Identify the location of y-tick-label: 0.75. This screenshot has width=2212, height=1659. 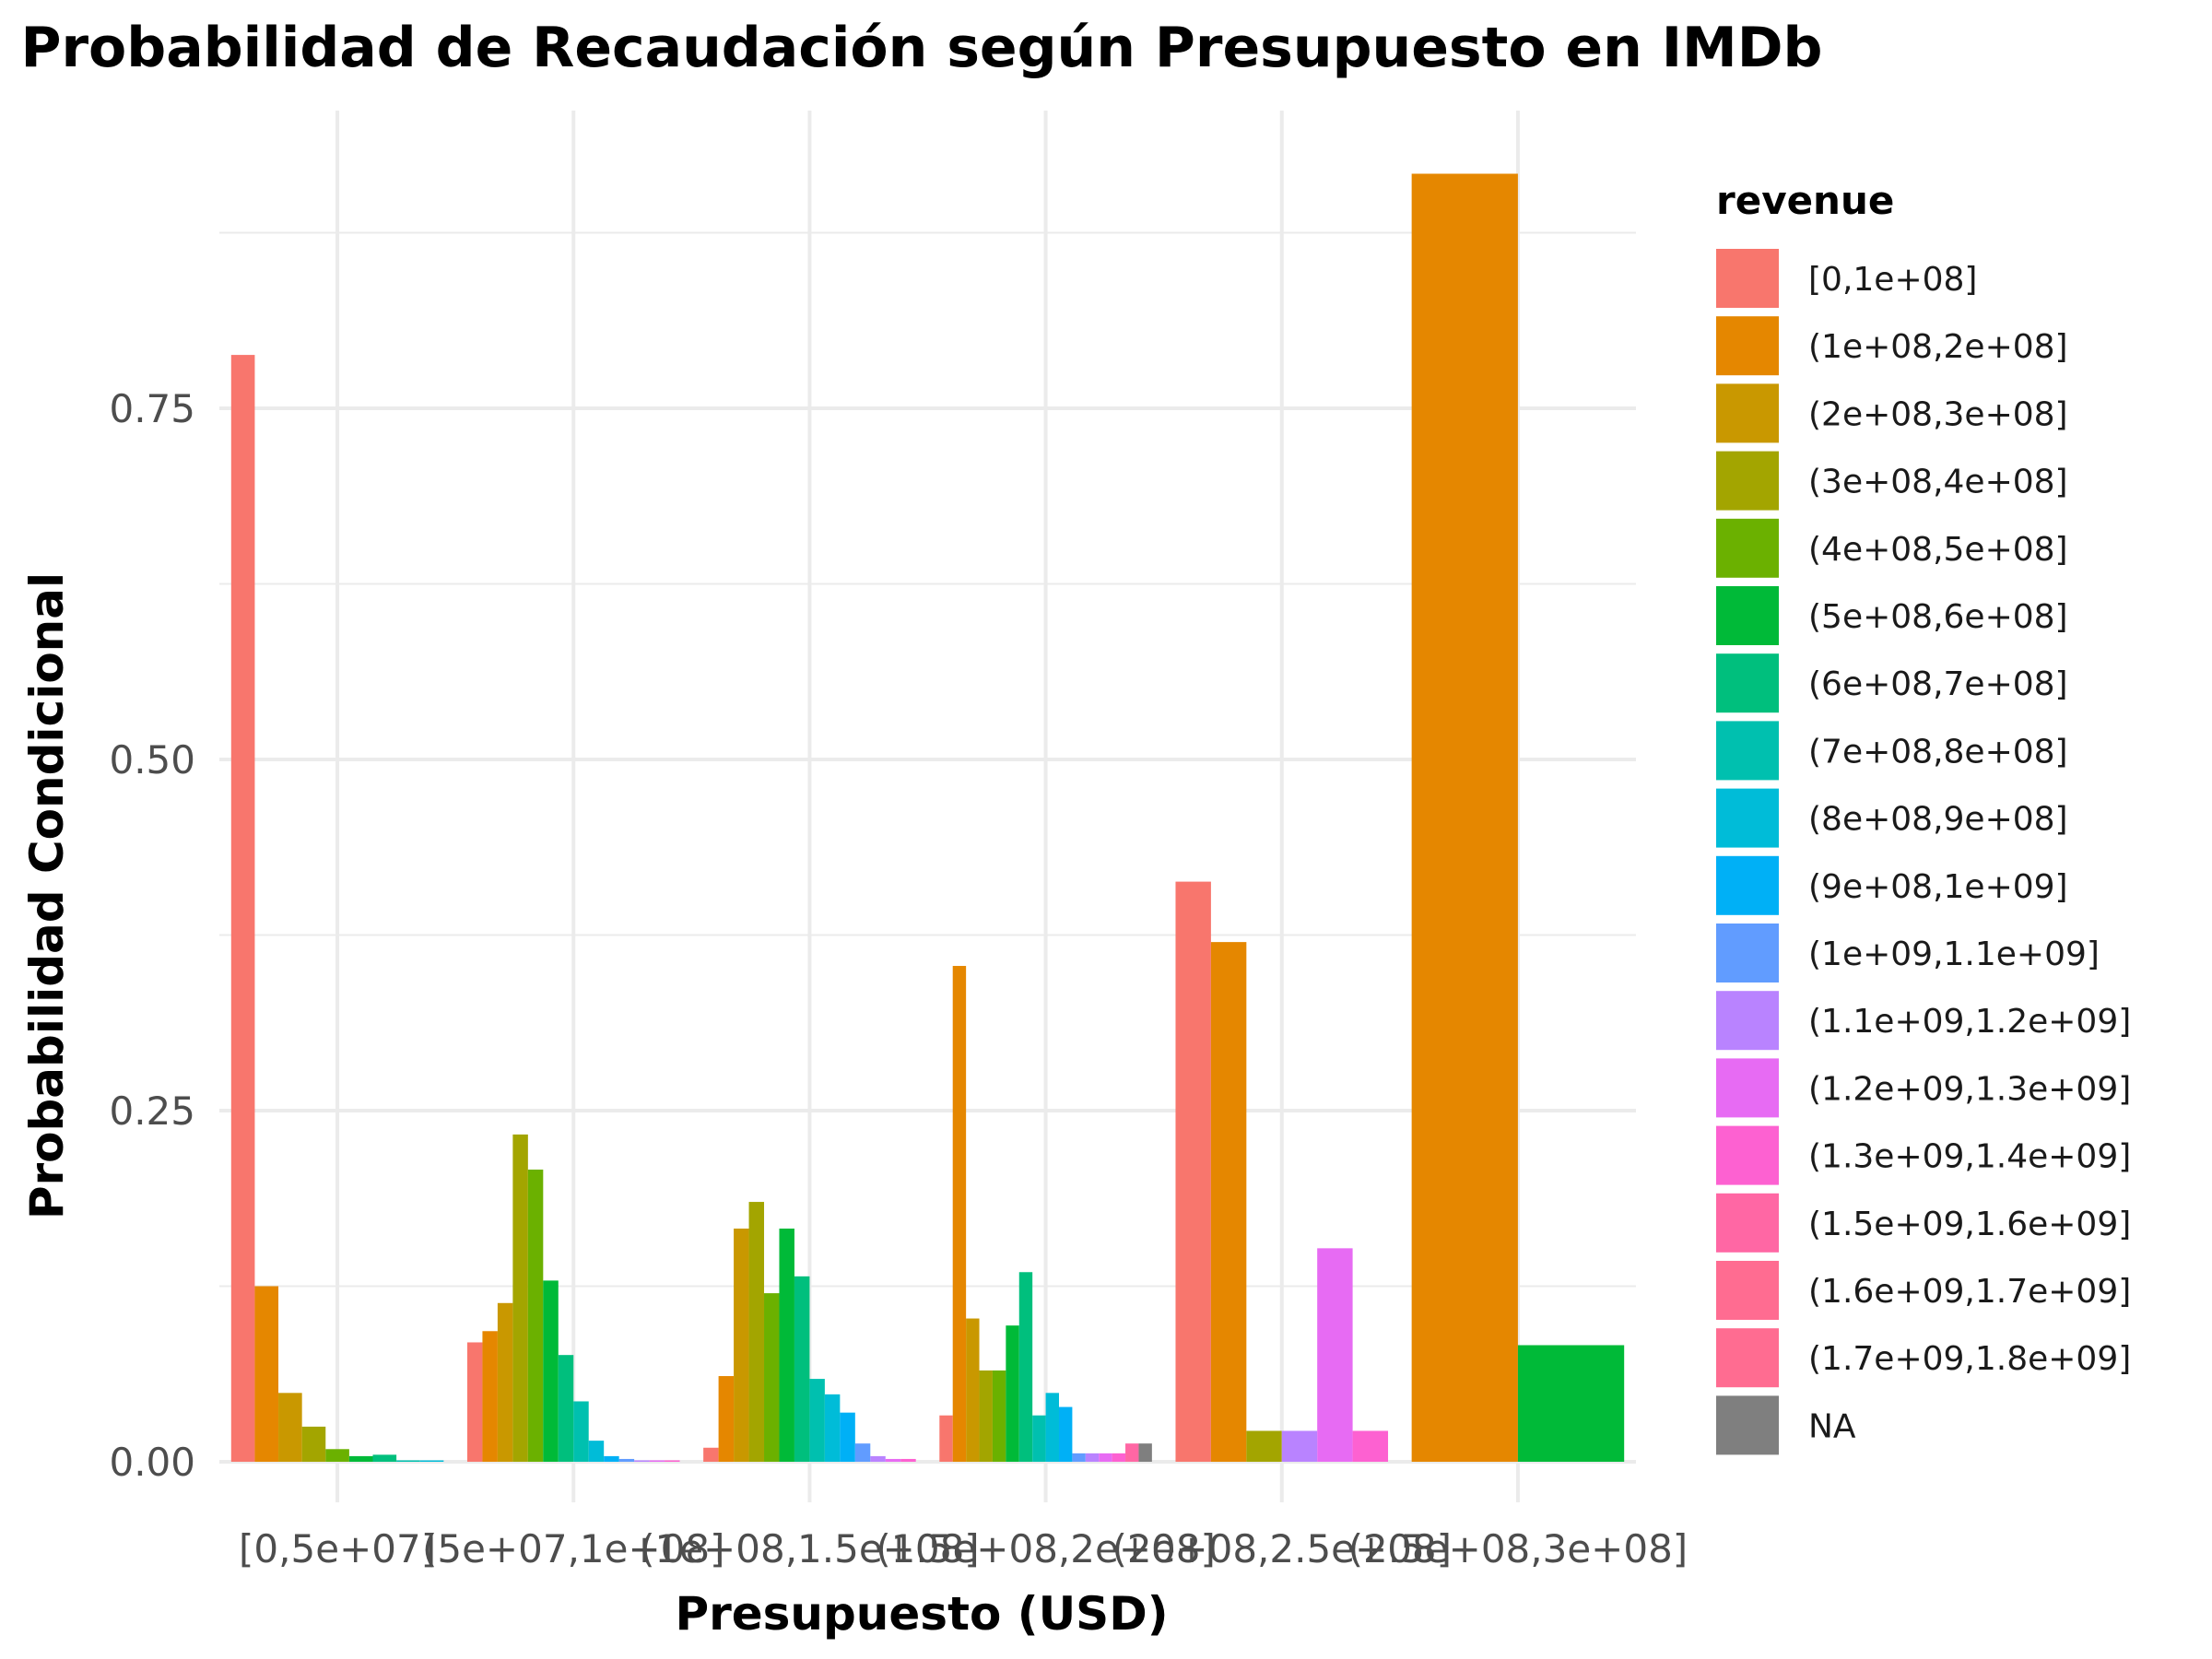
(152, 408).